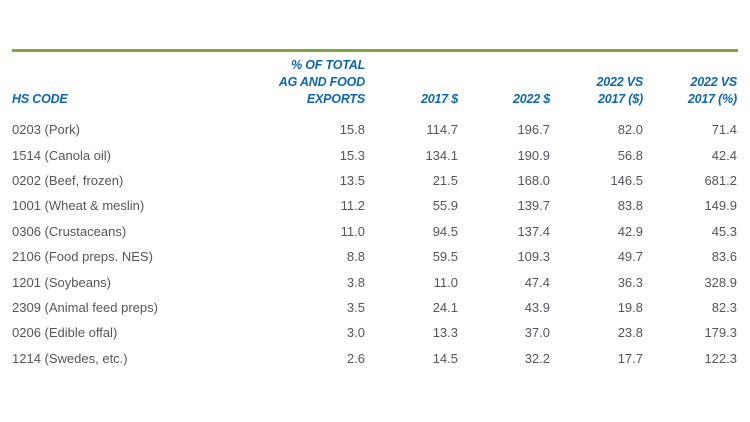 This screenshot has height=422, width=750. I want to click on row-pct-cell: 3.8, so click(355, 282).